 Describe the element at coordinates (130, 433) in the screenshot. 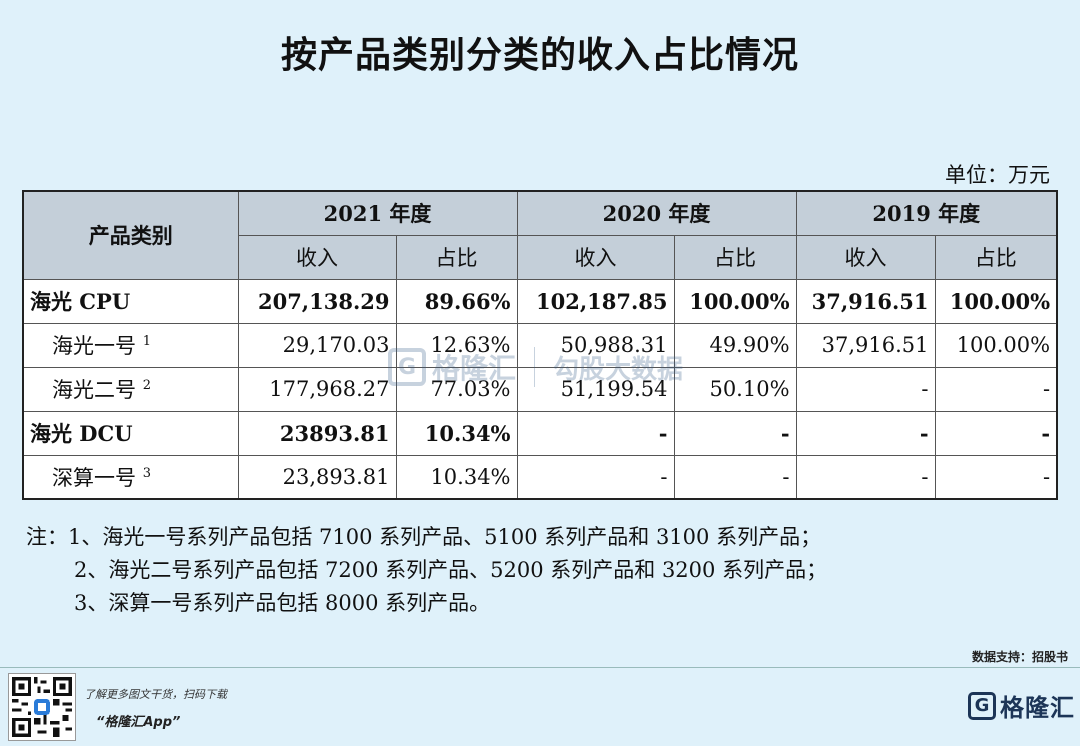

I see `row-label: 海光 DCU` at that location.